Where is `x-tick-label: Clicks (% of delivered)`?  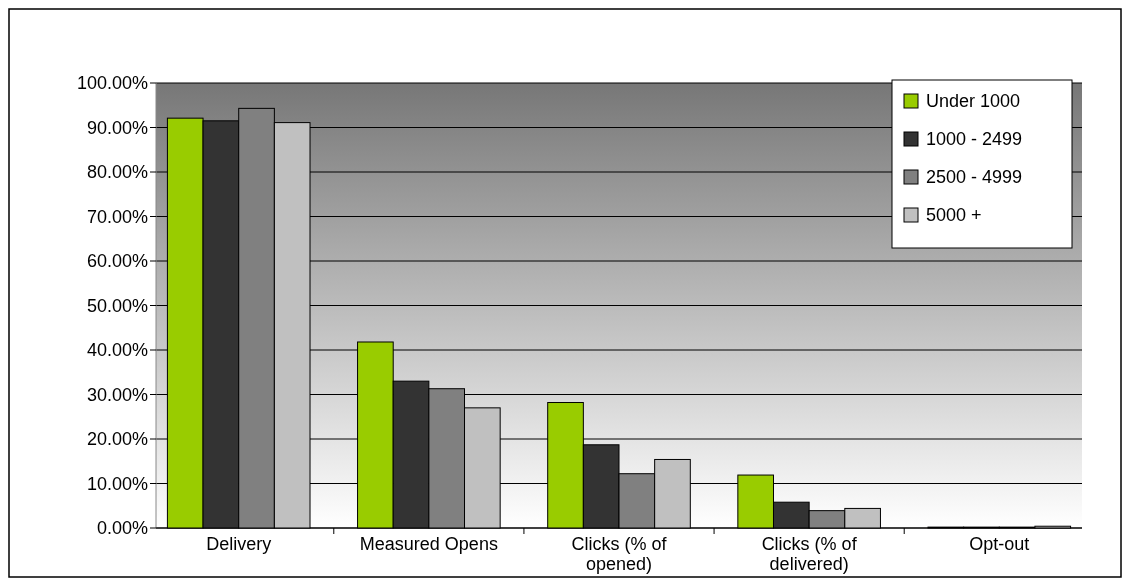
x-tick-label: Clicks (% of delivered) is located at coordinates (809, 554).